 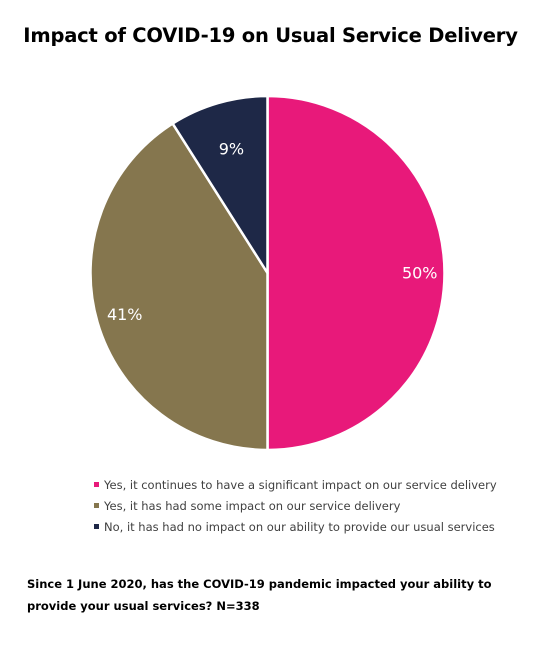 What do you see at coordinates (96, 484) in the screenshot?
I see `legend-swatch-significant-impact` at bounding box center [96, 484].